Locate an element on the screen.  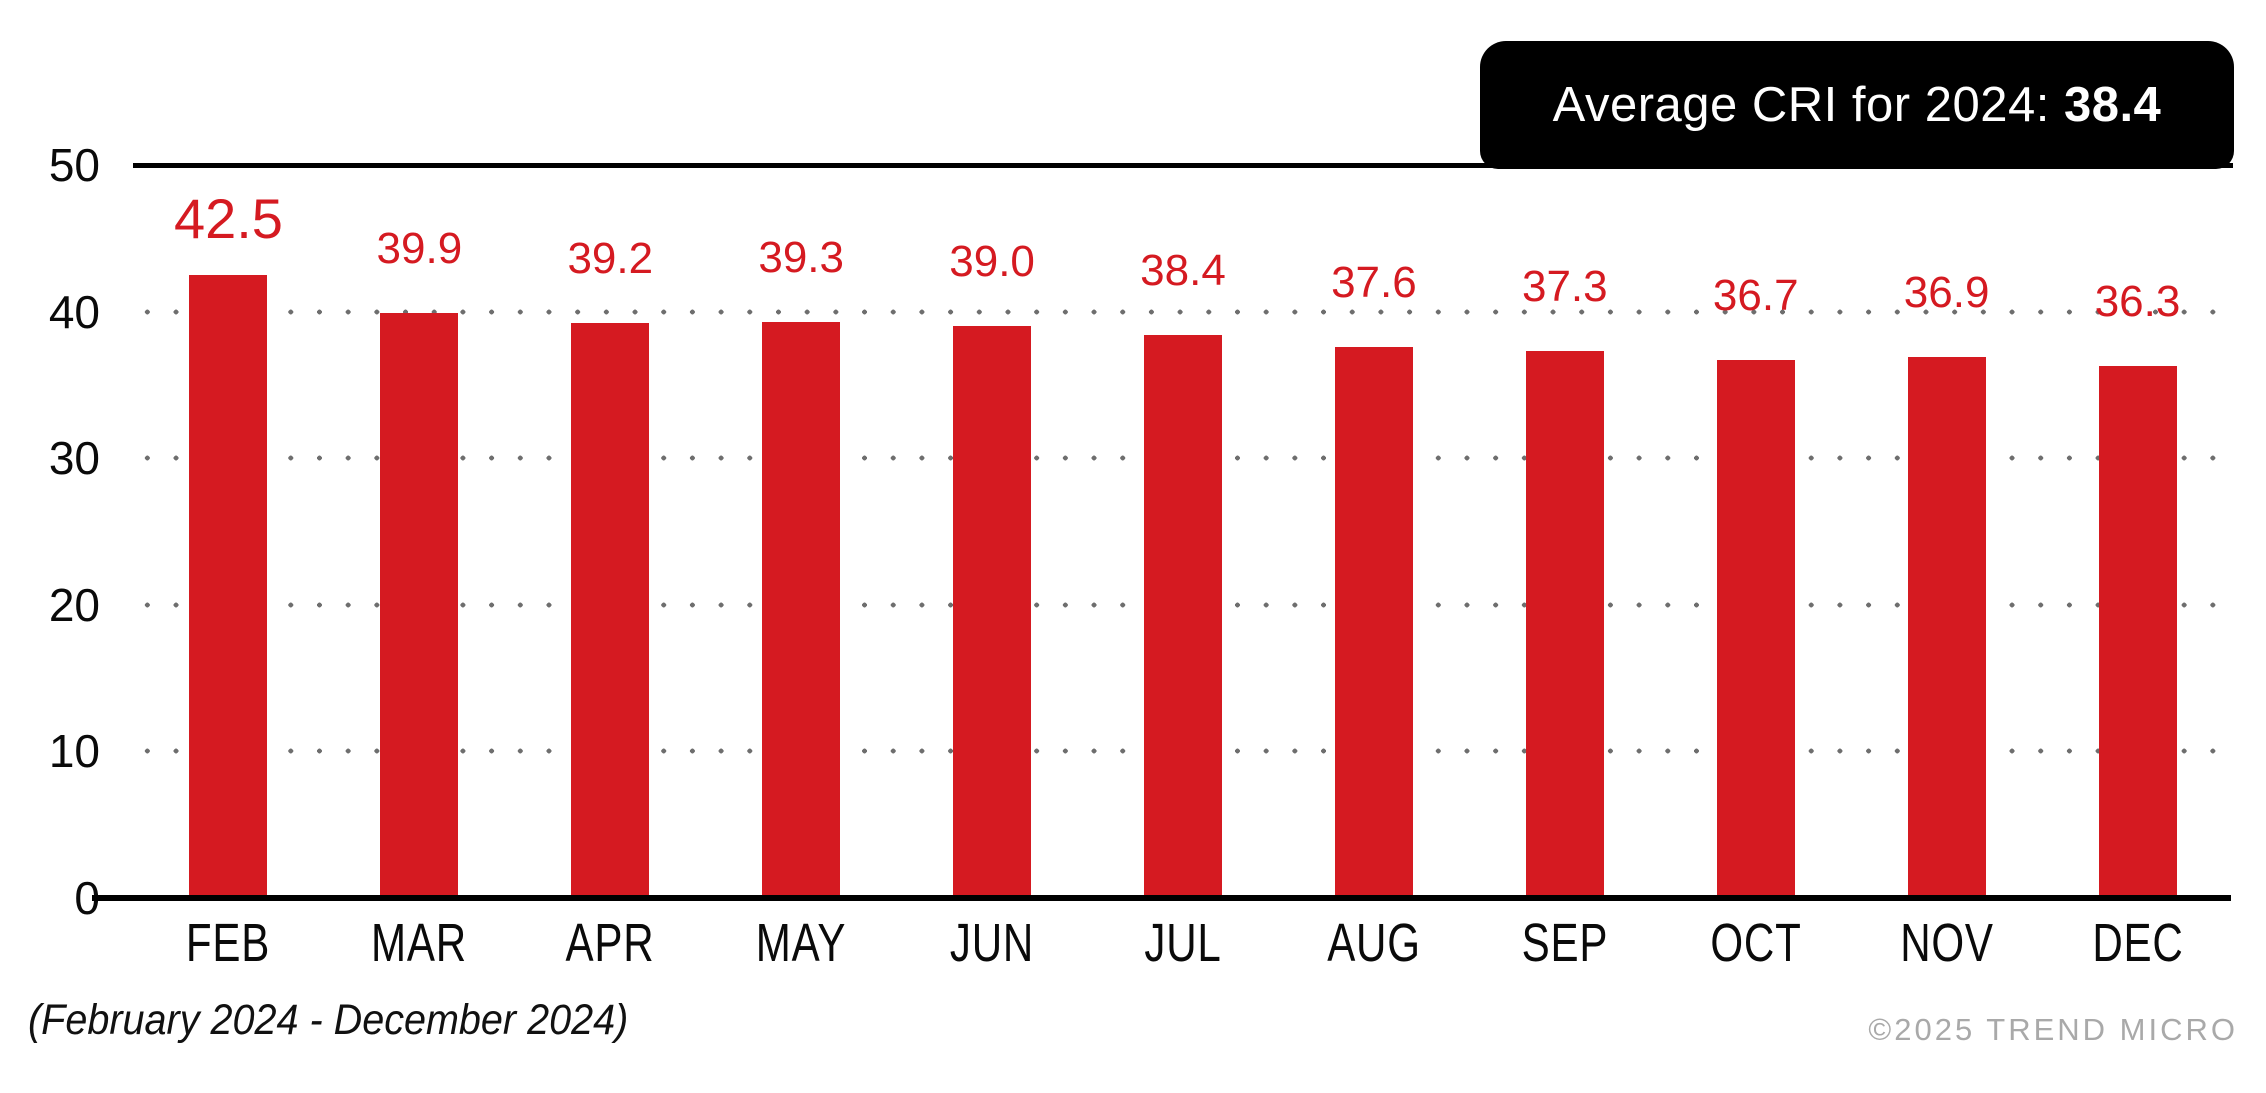
bar-nov is located at coordinates (1946, 627).